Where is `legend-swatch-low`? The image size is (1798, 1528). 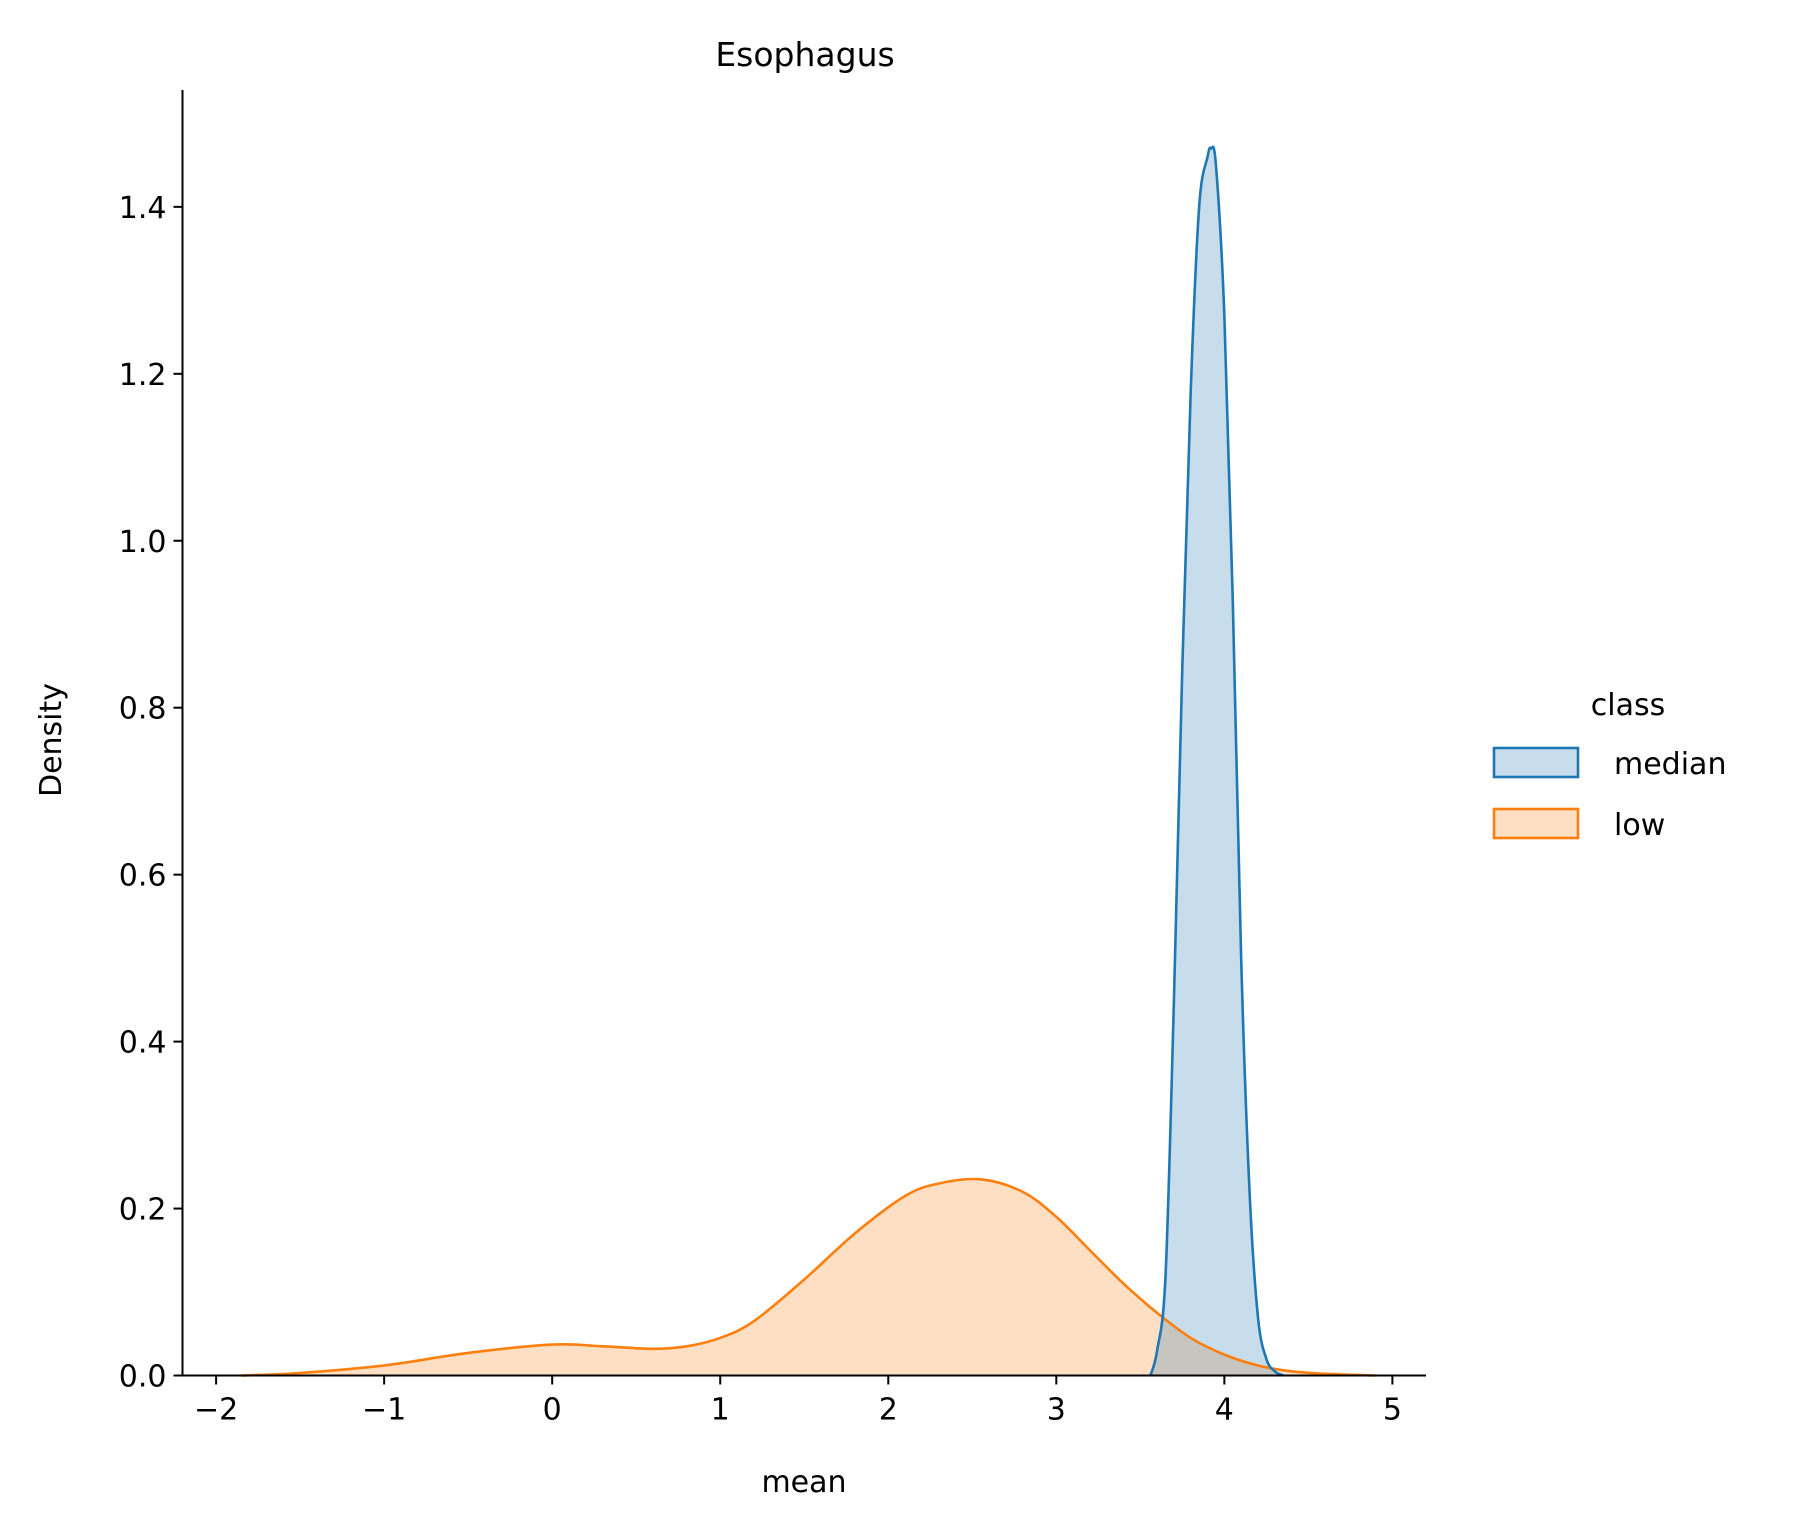
legend-swatch-low is located at coordinates (1536, 823).